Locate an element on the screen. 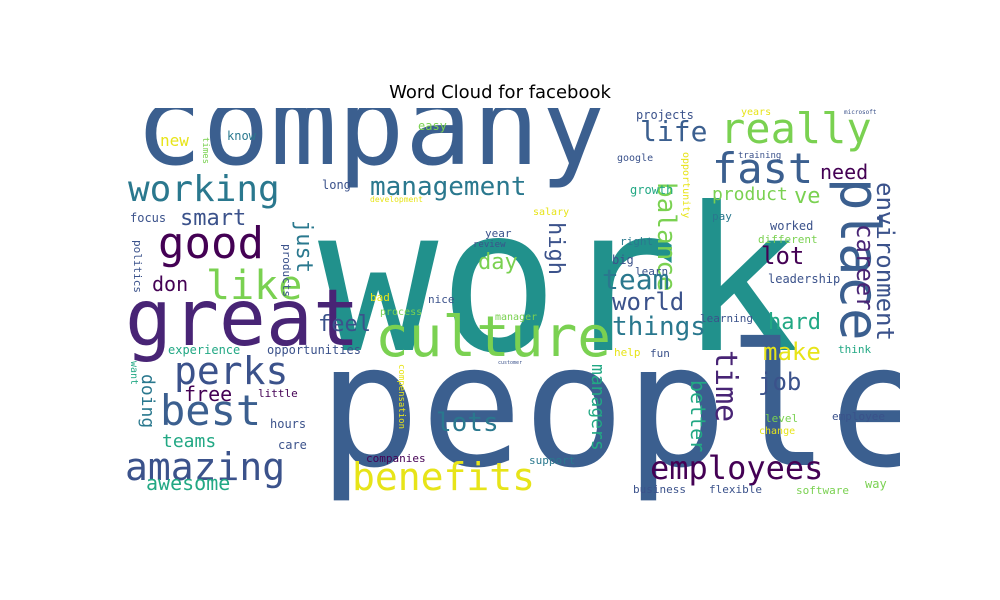 The width and height of the screenshot is (1000, 600). word-teams: teams is located at coordinates (189, 441).